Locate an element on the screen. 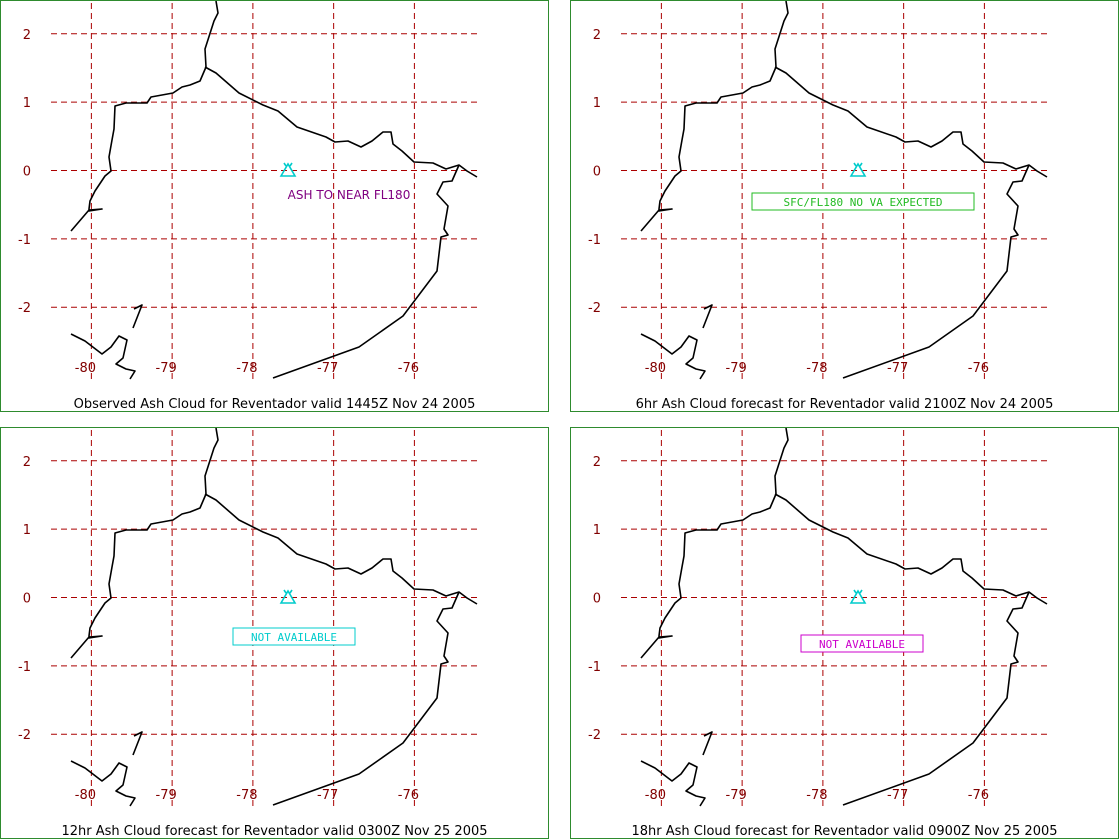  status-text: SFC/FL180 NO VA EXPECTED is located at coordinates (863, 202).